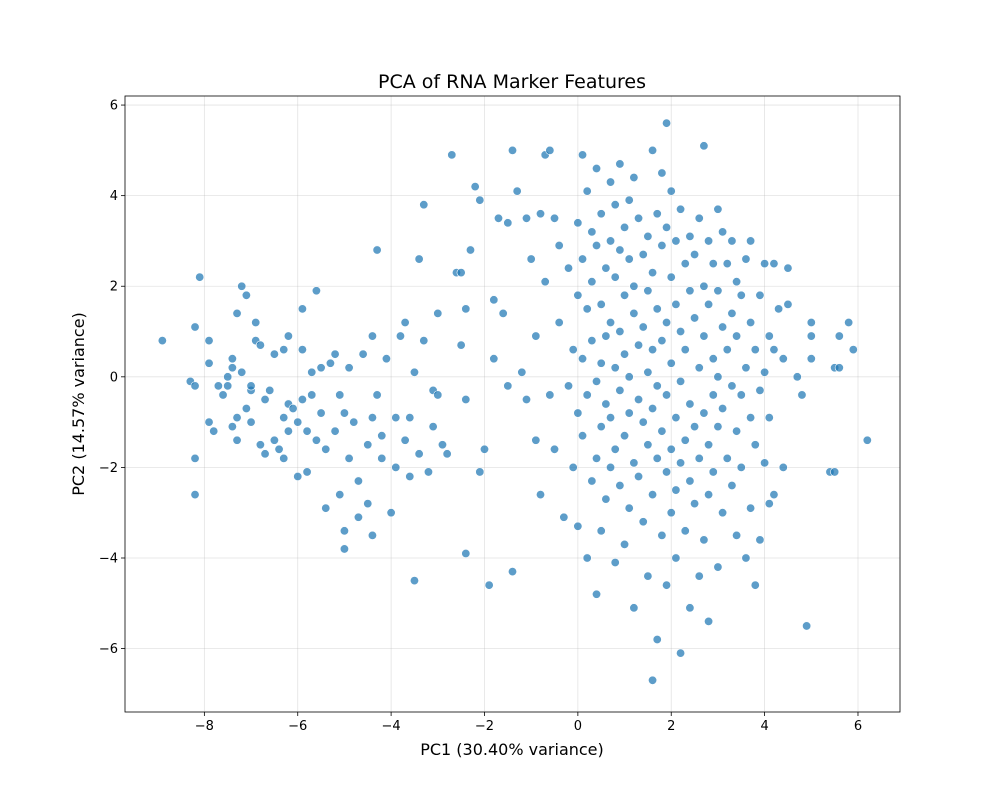 The height and width of the screenshot is (800, 1000). What do you see at coordinates (578, 726) in the screenshot?
I see `x-tick-label: 0` at bounding box center [578, 726].